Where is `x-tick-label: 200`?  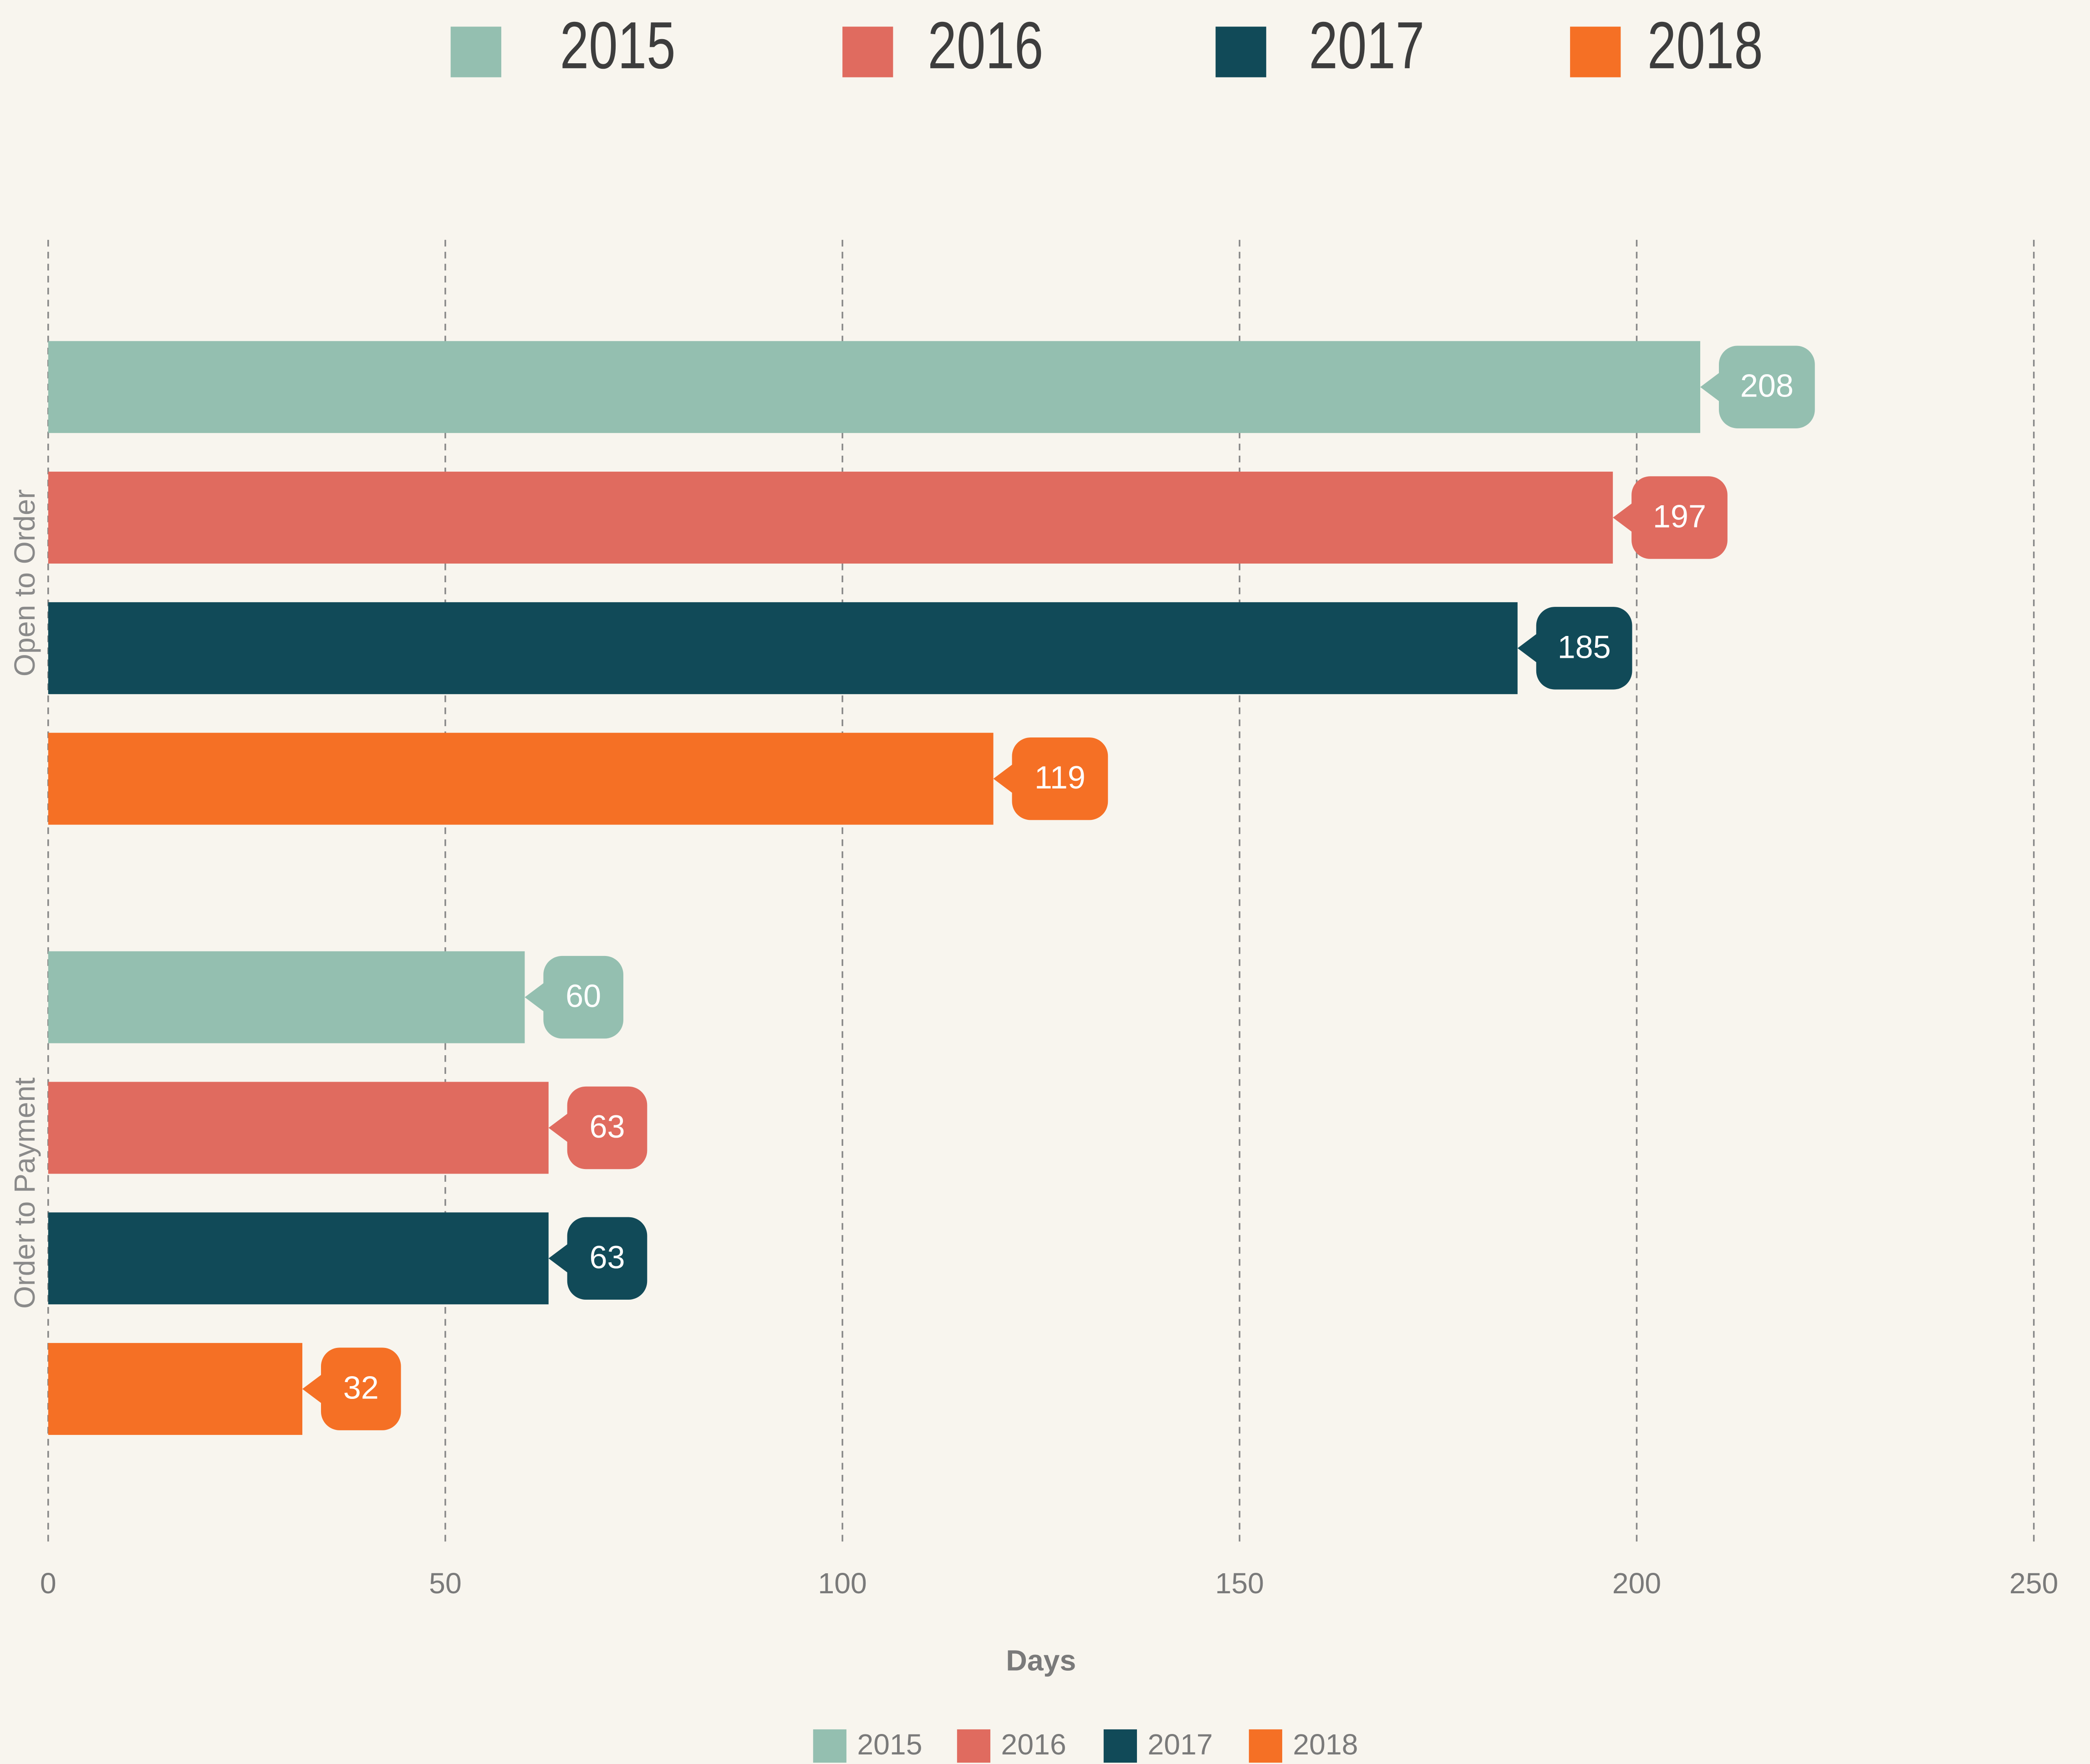
x-tick-label: 200 is located at coordinates (1636, 1583).